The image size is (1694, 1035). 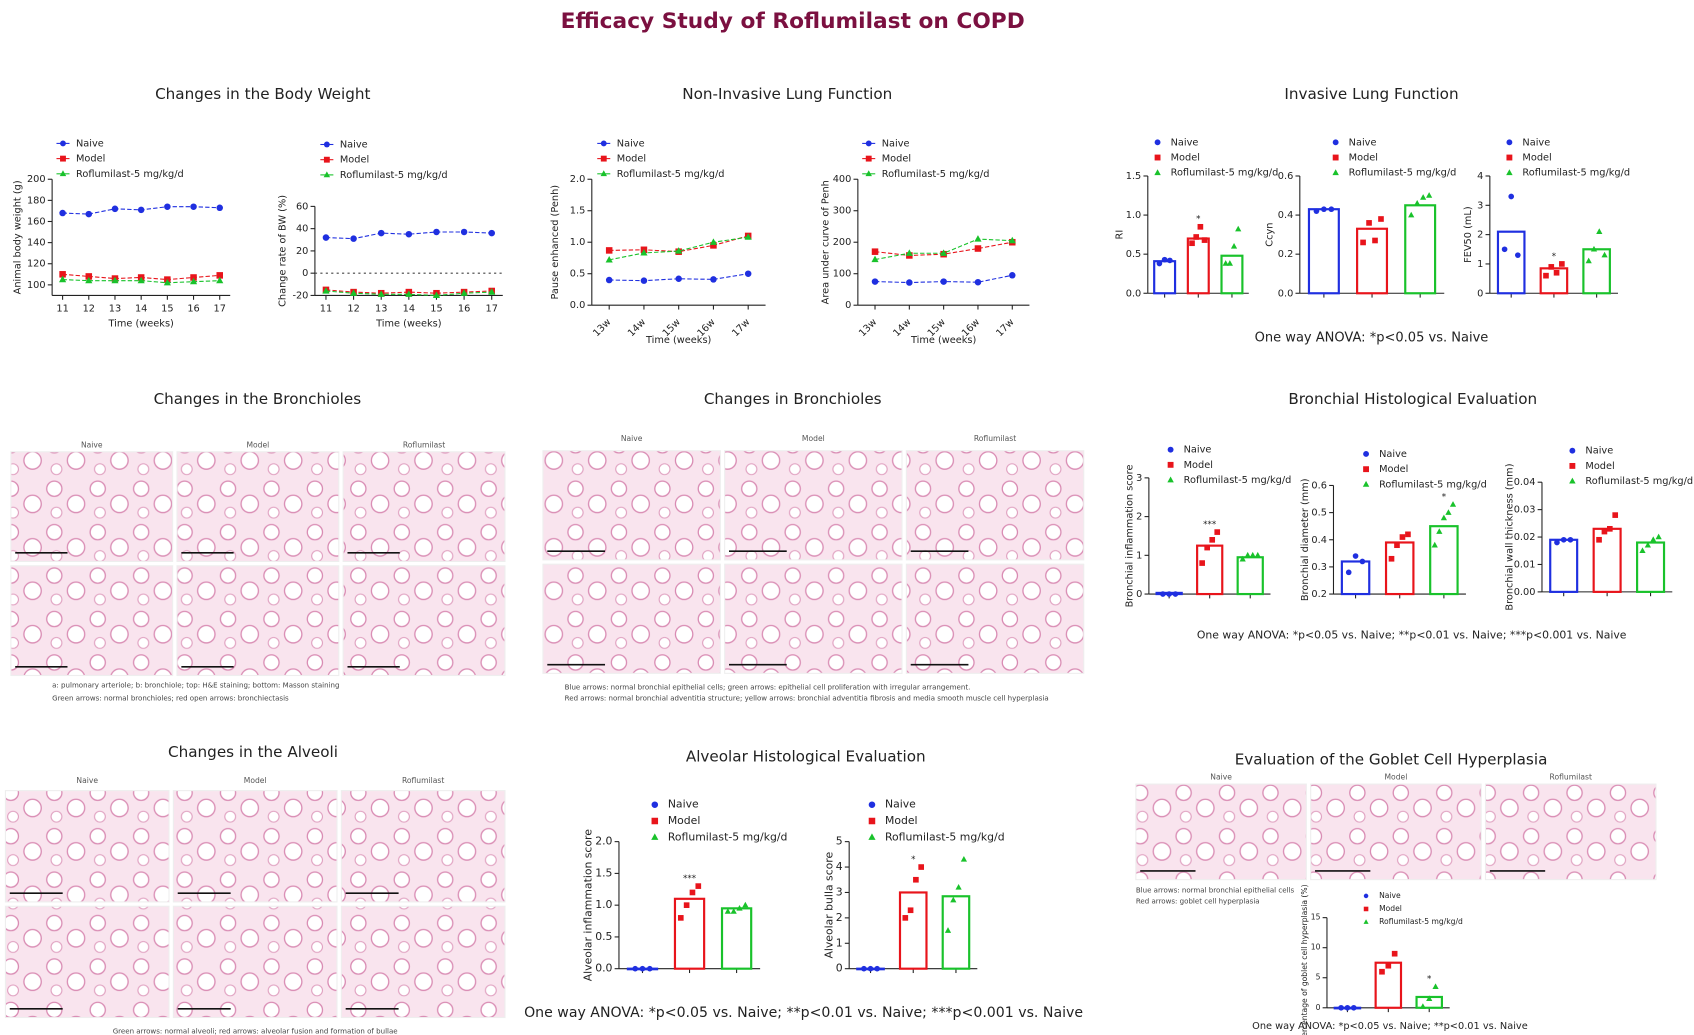 I want to click on y-tick-label: 0.01, so click(x=1525, y=564).